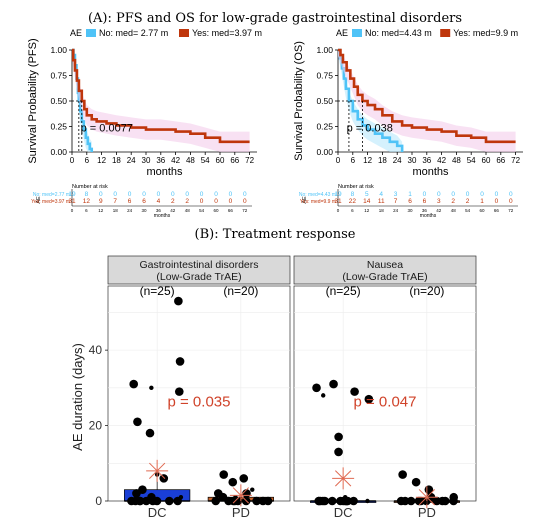 The width and height of the screenshot is (550, 532). What do you see at coordinates (58, 50) in the screenshot?
I see `km-y-tick-label: 1.00` at bounding box center [58, 50].